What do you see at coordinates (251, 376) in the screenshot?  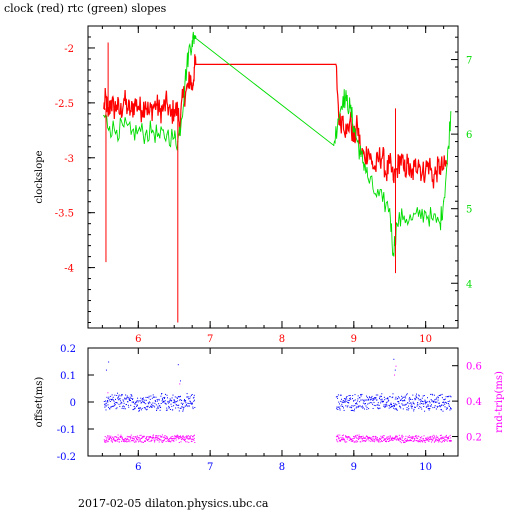 I see `outlier-points` at bounding box center [251, 376].